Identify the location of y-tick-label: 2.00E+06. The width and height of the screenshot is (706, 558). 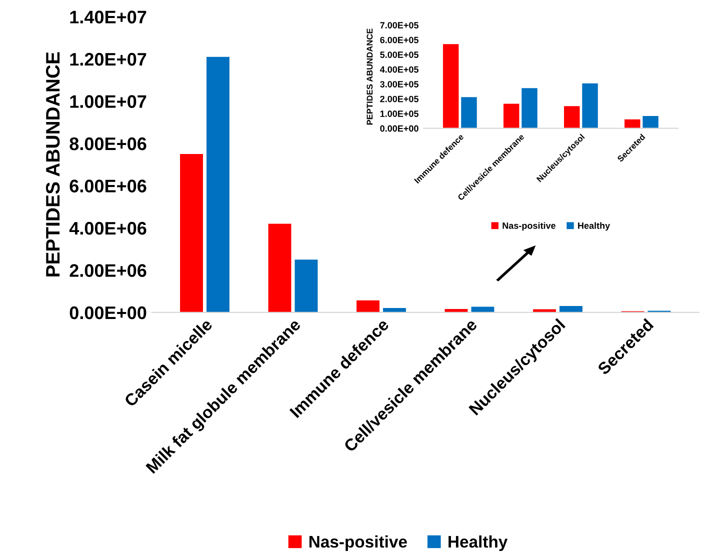
(108, 270).